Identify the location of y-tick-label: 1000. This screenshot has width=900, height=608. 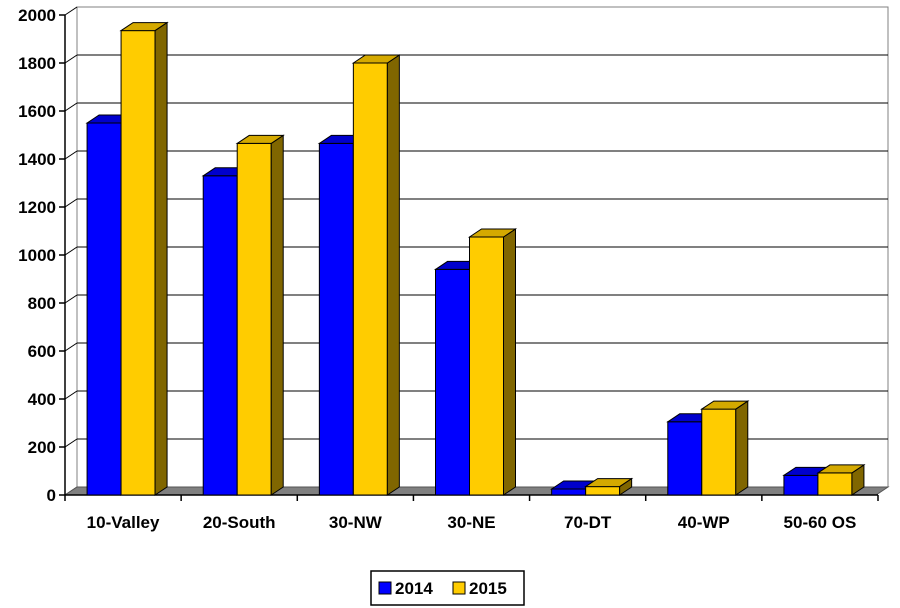
(37, 255).